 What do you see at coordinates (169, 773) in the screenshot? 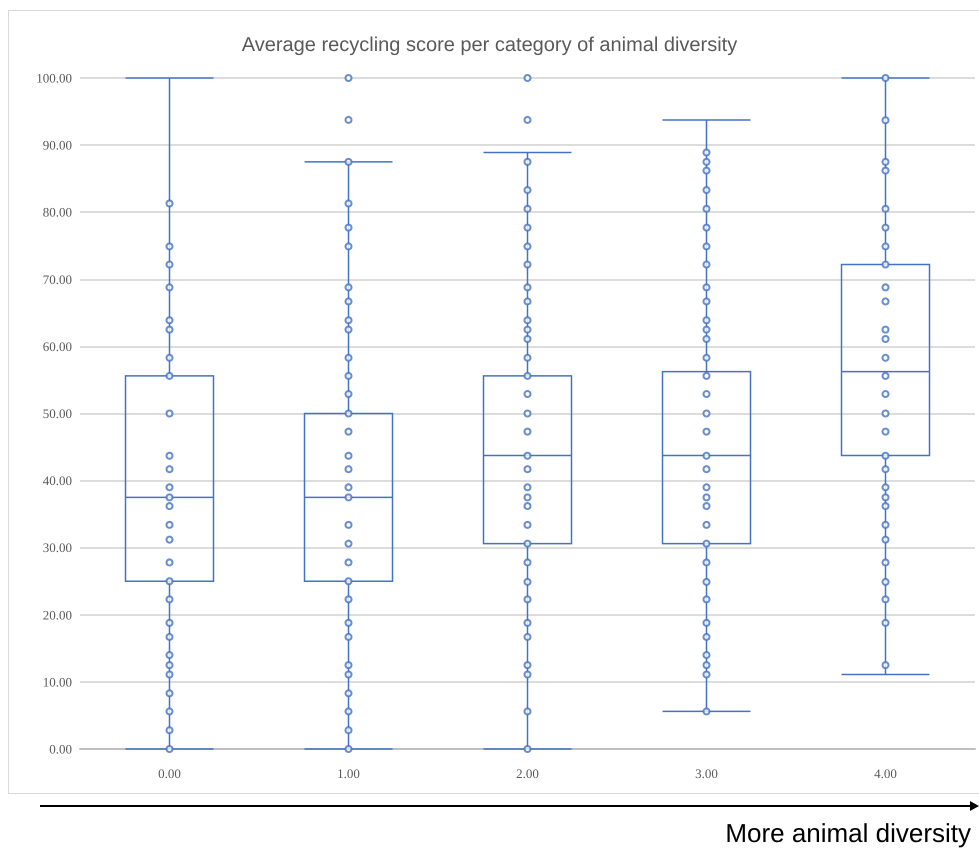
I see `x-tick-label: 0.00` at bounding box center [169, 773].